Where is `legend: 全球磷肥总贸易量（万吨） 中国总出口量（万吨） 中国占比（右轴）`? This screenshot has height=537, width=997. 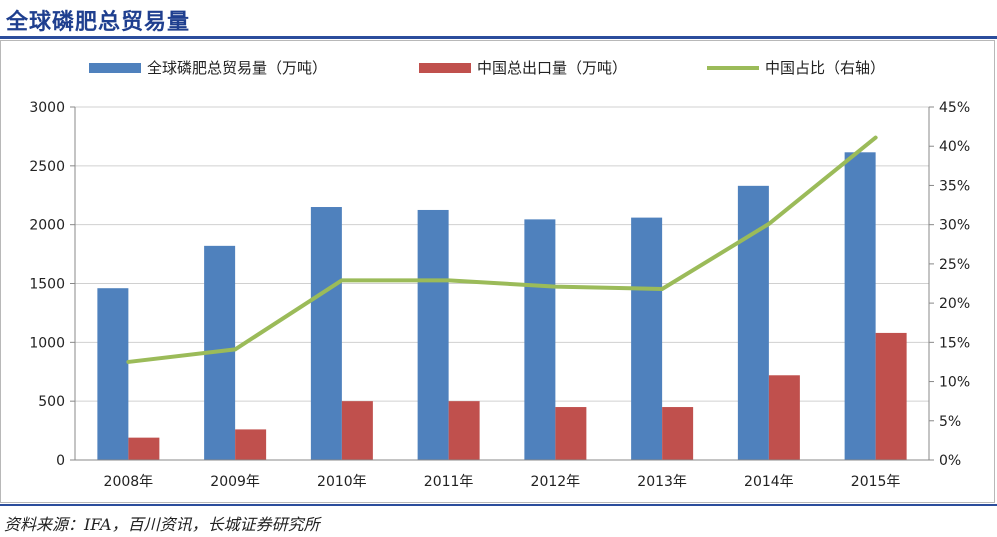
legend: 全球磷肥总贸易量（万吨） 中国总出口量（万吨） 中国占比（右轴） is located at coordinates (487, 68).